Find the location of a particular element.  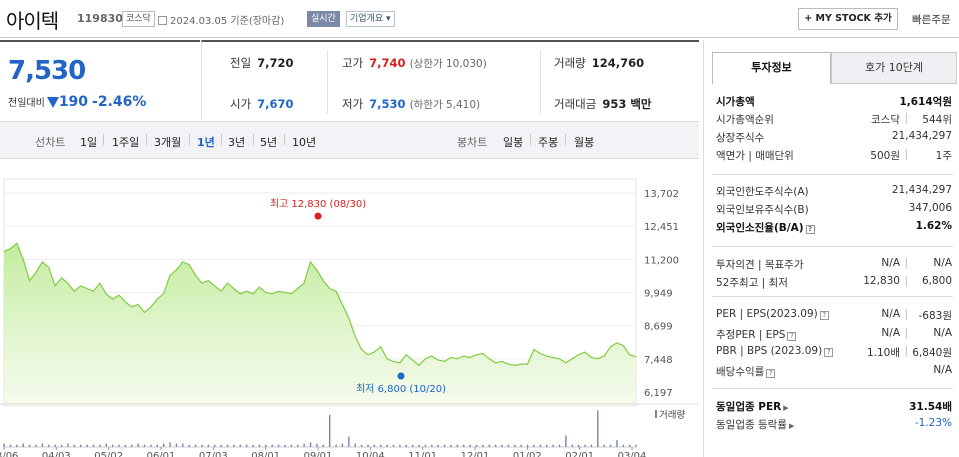

candle-weekly: 주봉 is located at coordinates (548, 142).